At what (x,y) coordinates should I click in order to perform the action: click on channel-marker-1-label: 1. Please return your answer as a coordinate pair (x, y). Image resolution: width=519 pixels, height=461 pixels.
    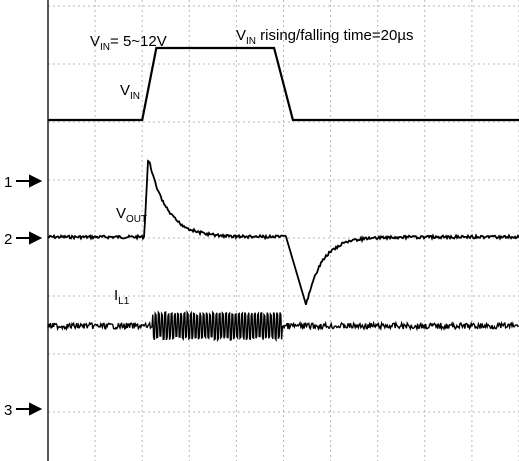
    Looking at the image, I should click on (8, 182).